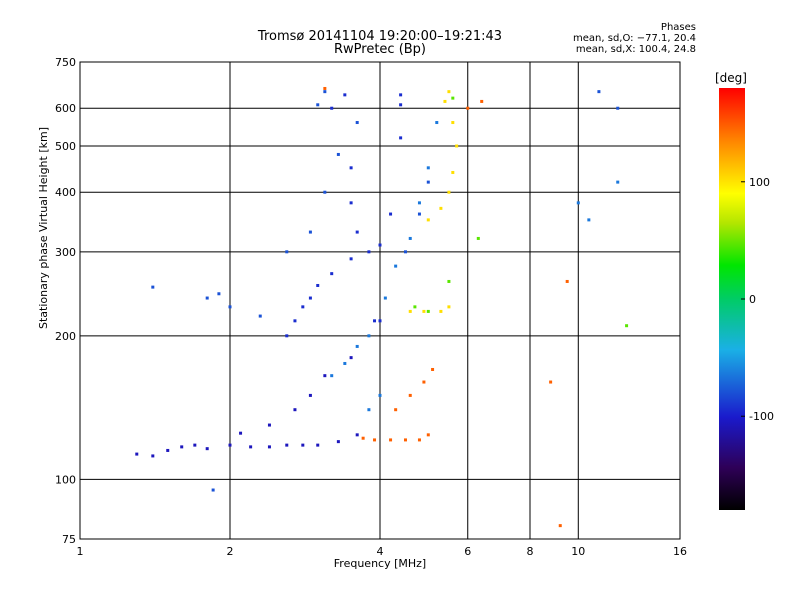  What do you see at coordinates (65, 108) in the screenshot?
I see `y-tick-label: 600` at bounding box center [65, 108].